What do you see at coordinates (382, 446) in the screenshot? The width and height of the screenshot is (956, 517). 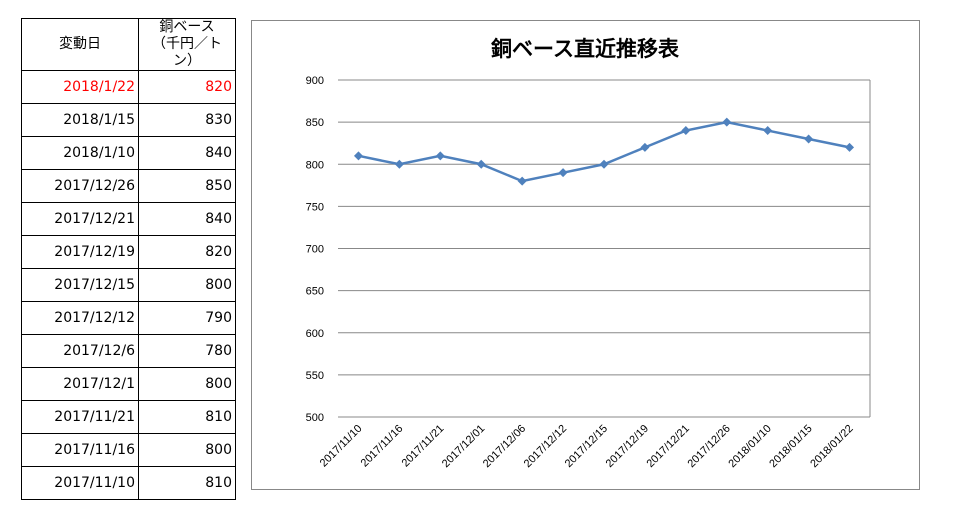 I see `x-tick-label: 2017/11/16` at bounding box center [382, 446].